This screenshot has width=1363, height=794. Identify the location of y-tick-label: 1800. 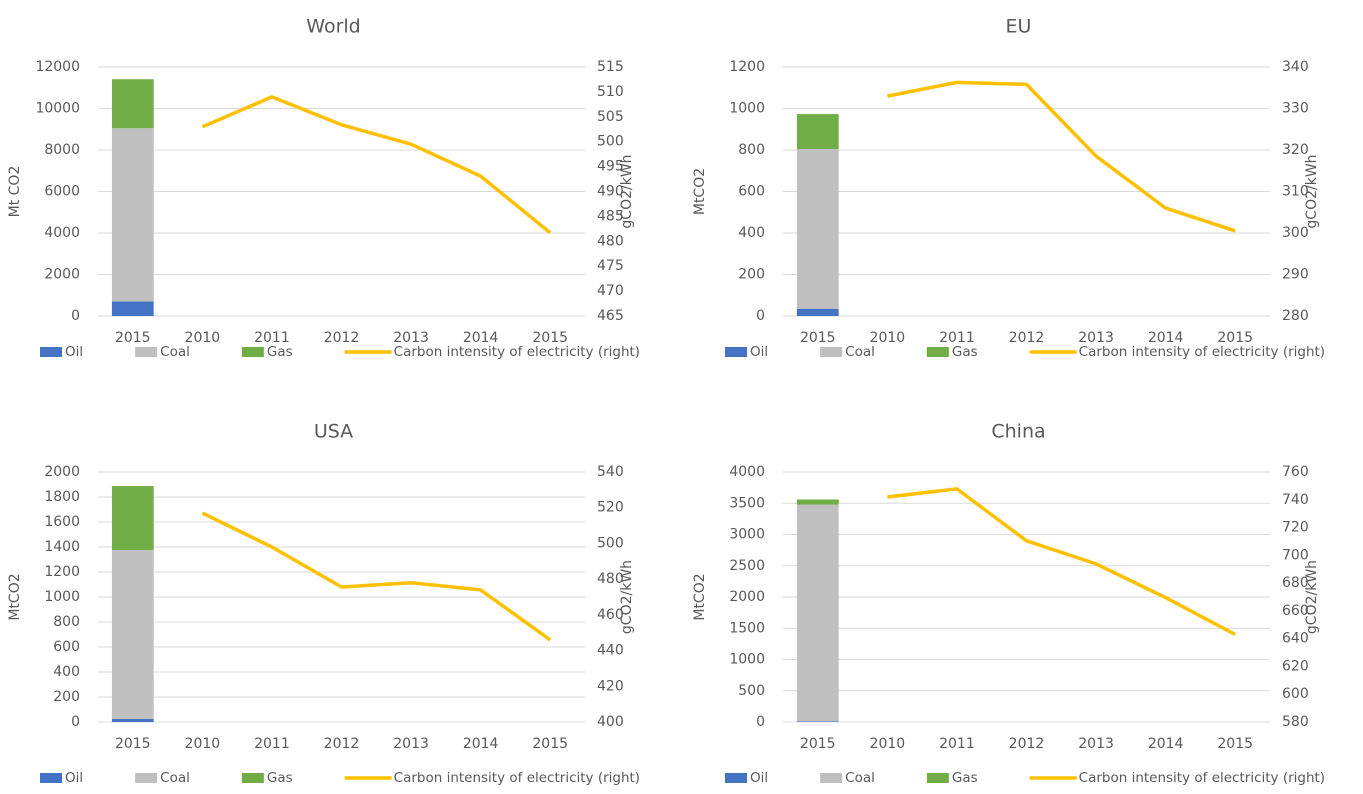
(62, 497).